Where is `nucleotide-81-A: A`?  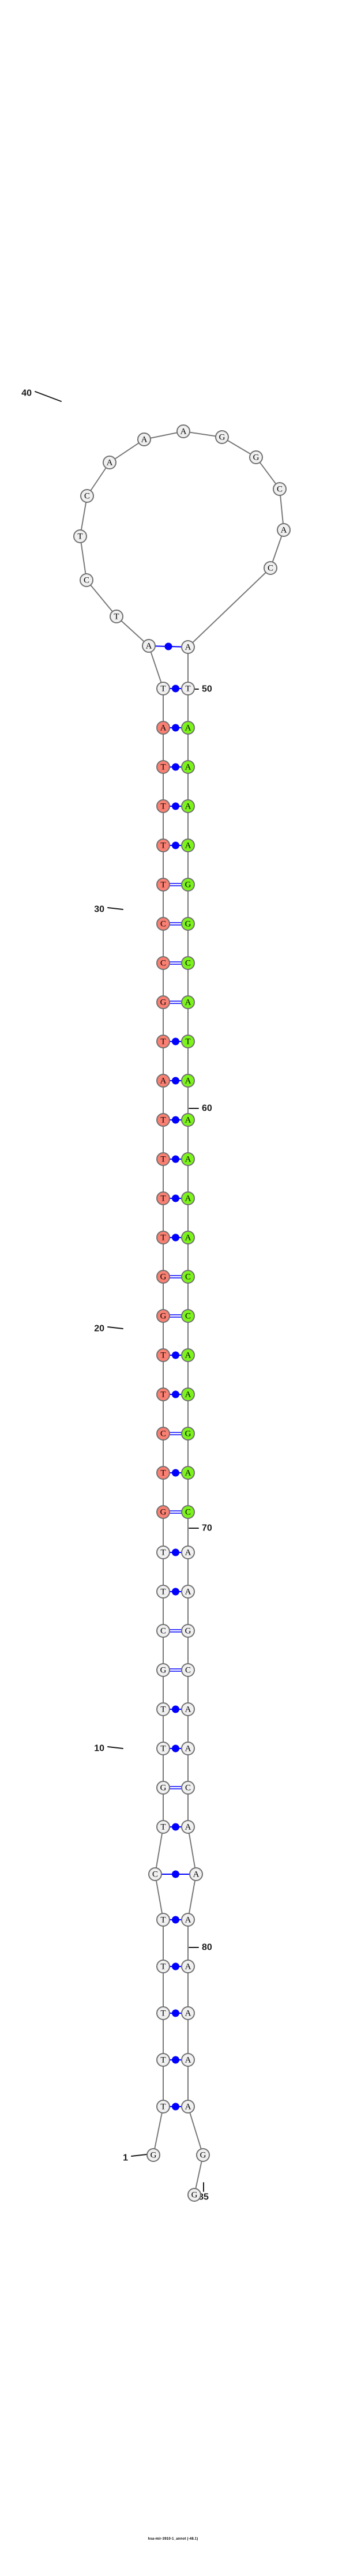 nucleotide-81-A: A is located at coordinates (188, 1827).